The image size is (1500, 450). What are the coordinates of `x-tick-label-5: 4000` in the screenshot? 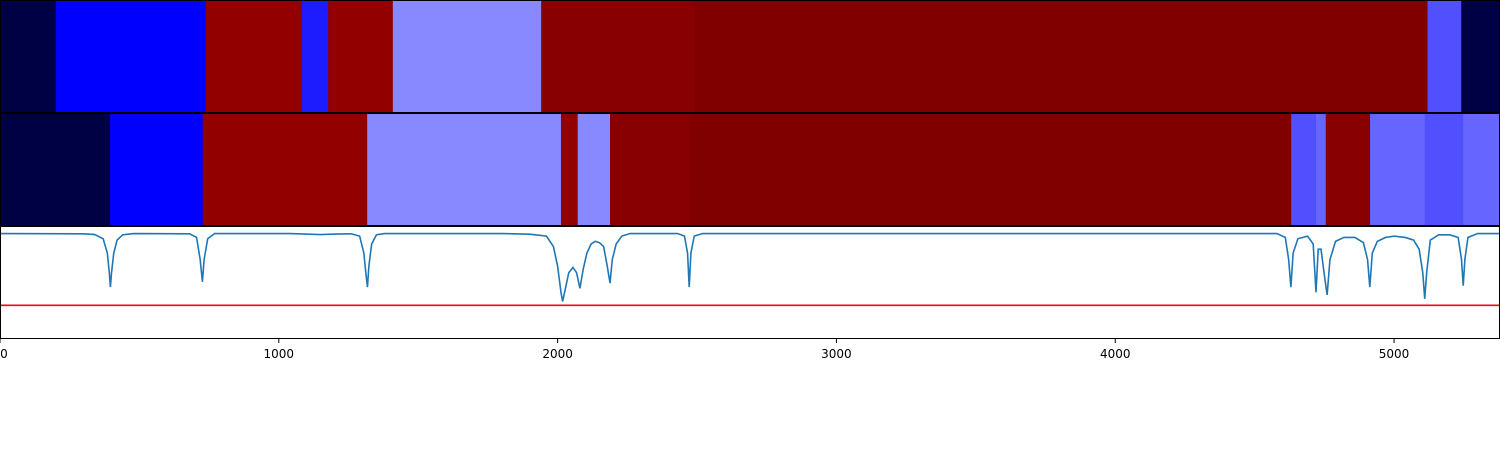 It's located at (1115, 354).